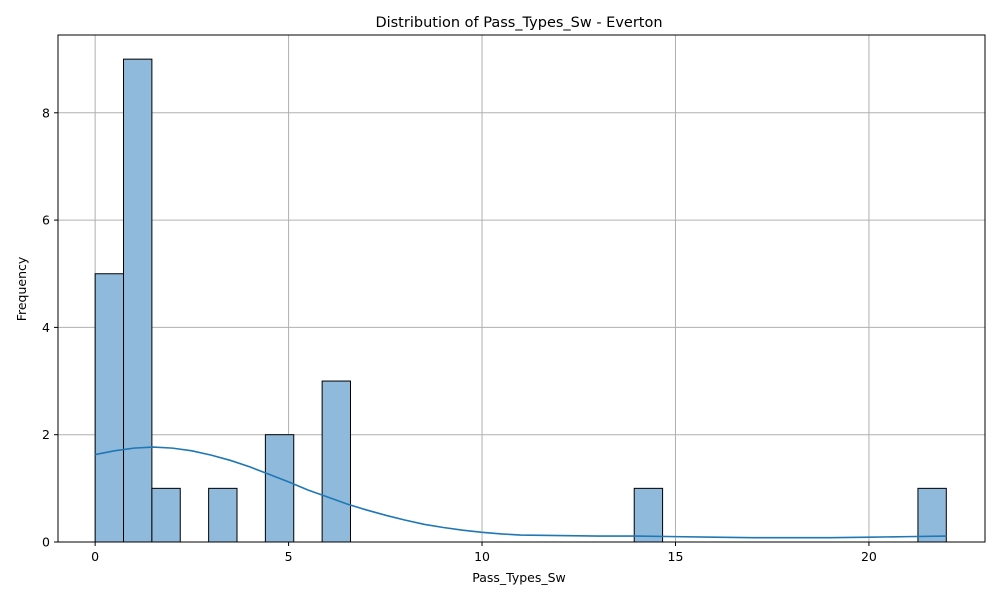 The image size is (1000, 604). I want to click on kde-curve-group, so click(520, 492).